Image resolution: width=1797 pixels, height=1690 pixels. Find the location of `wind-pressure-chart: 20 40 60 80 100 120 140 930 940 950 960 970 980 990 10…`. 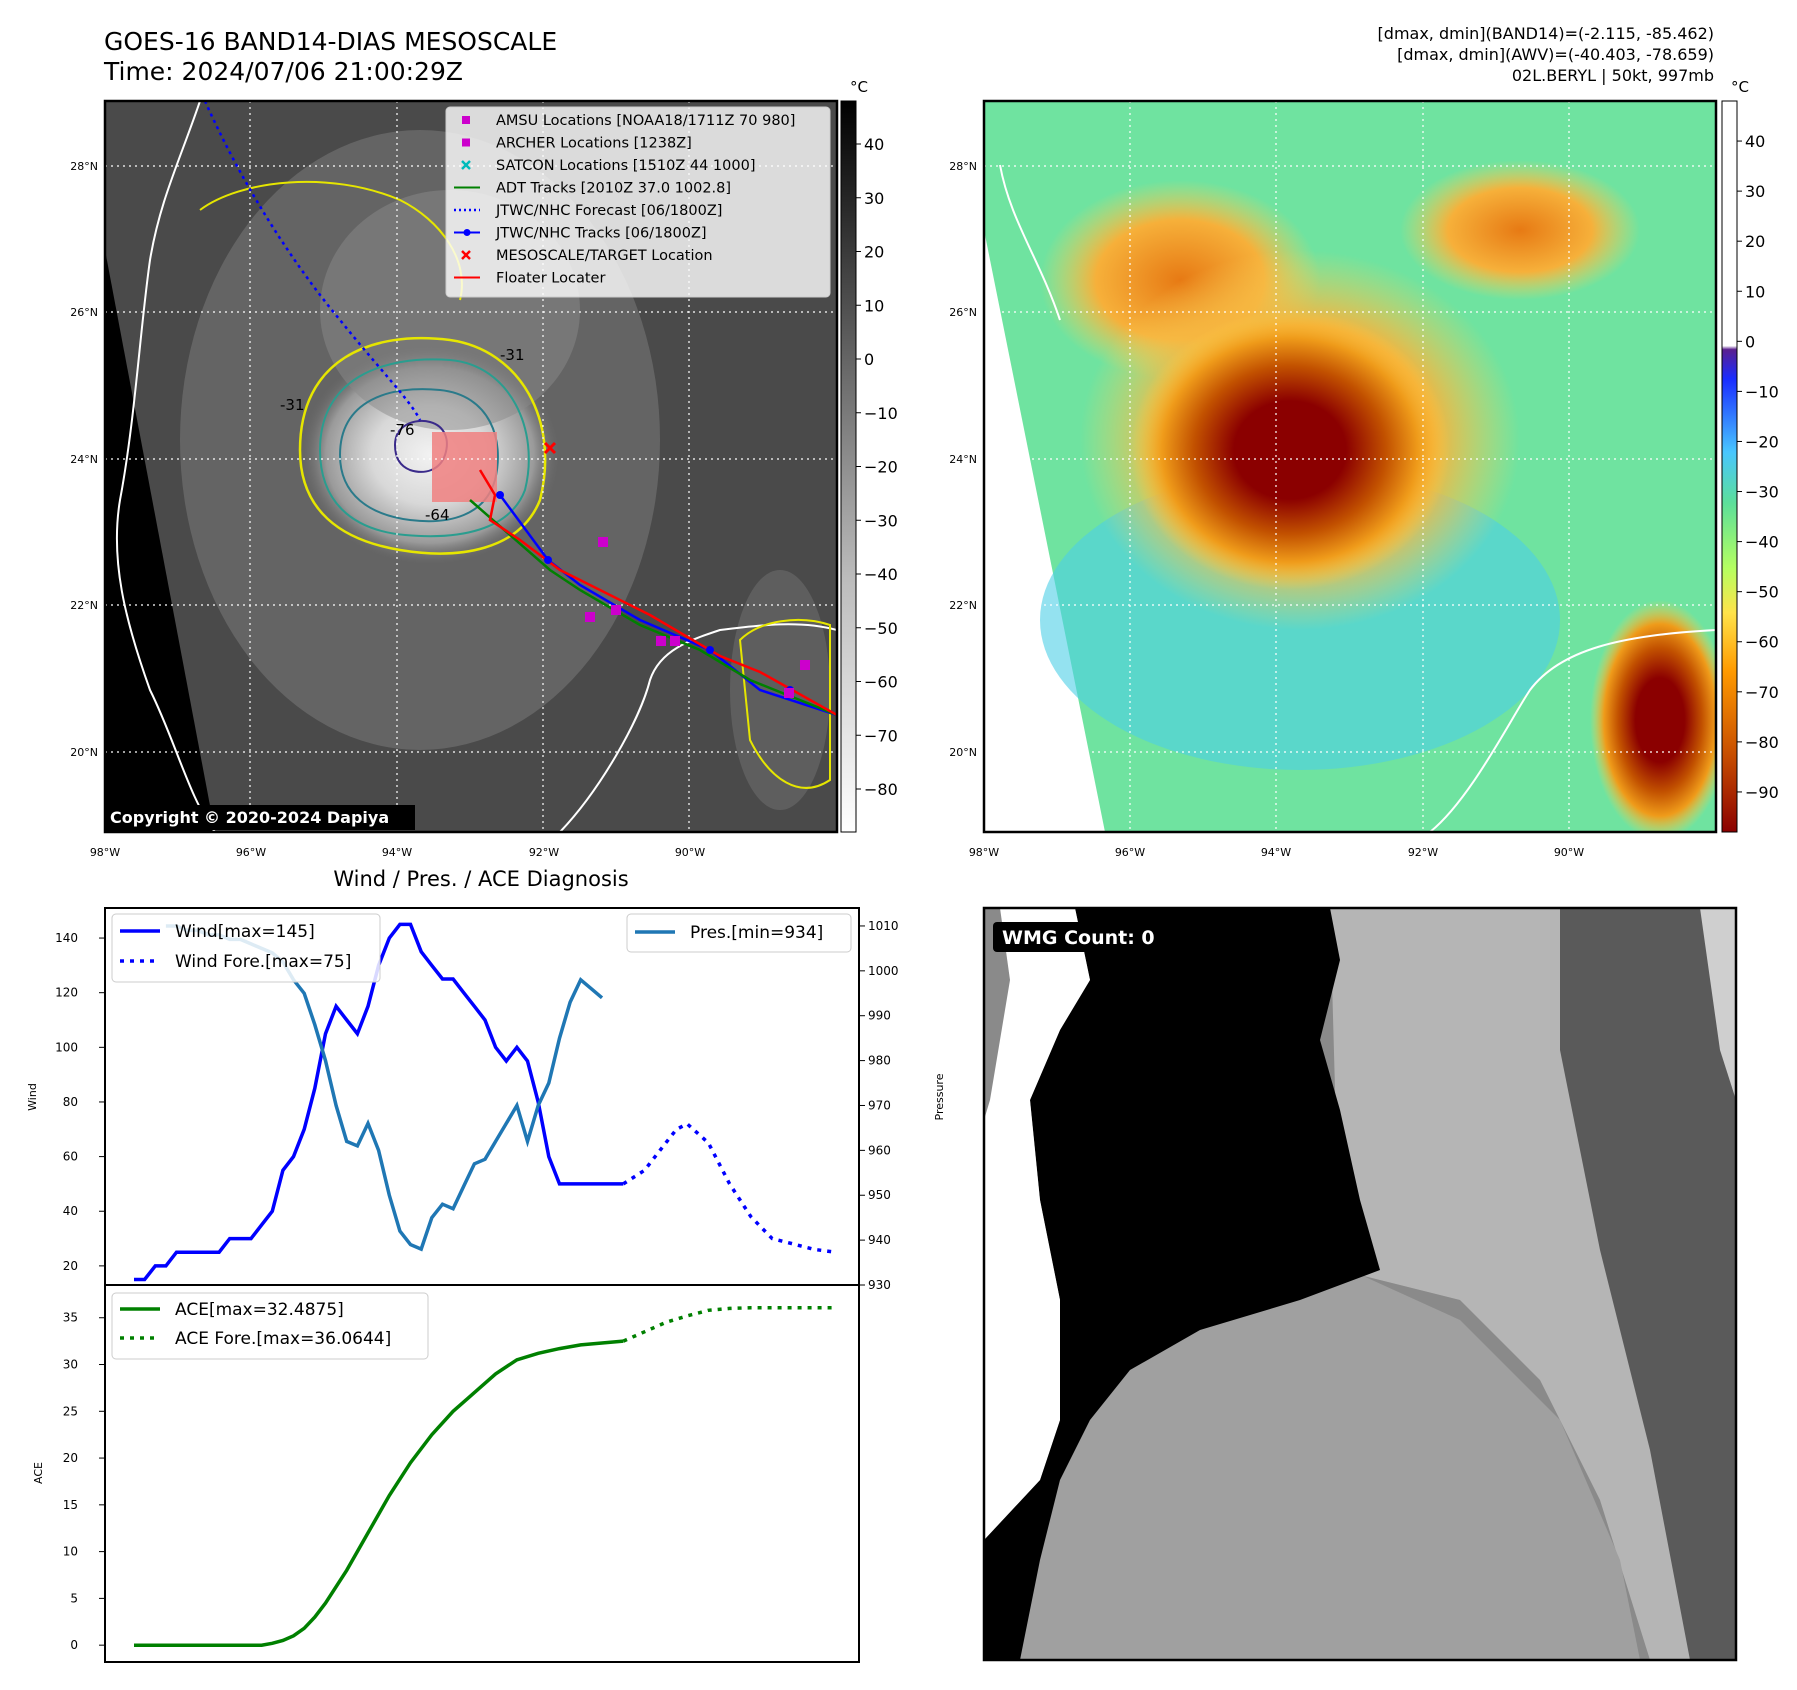

wind-pressure-chart: 20 40 60 80 100 120 140 930 940 950 960 970 980 990 10… is located at coordinates (486, 1099).